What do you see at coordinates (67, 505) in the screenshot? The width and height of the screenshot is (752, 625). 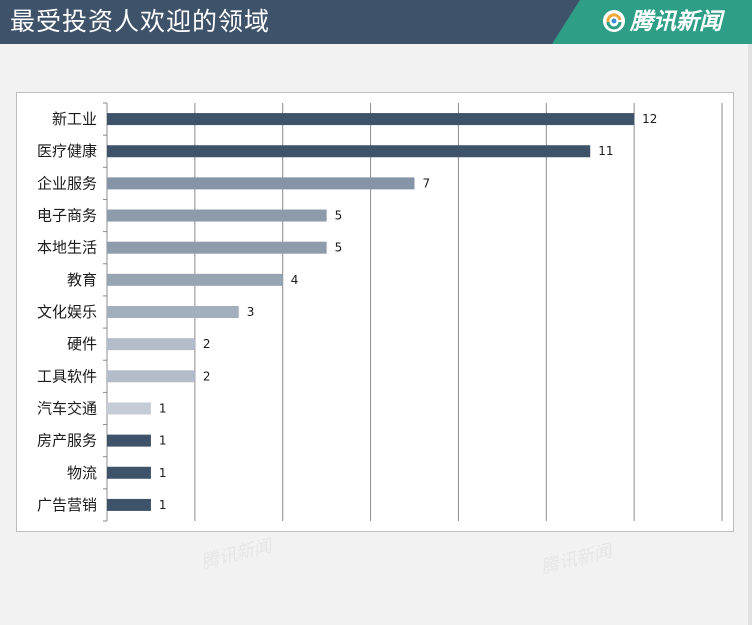 I see `category-label: 广告营销` at bounding box center [67, 505].